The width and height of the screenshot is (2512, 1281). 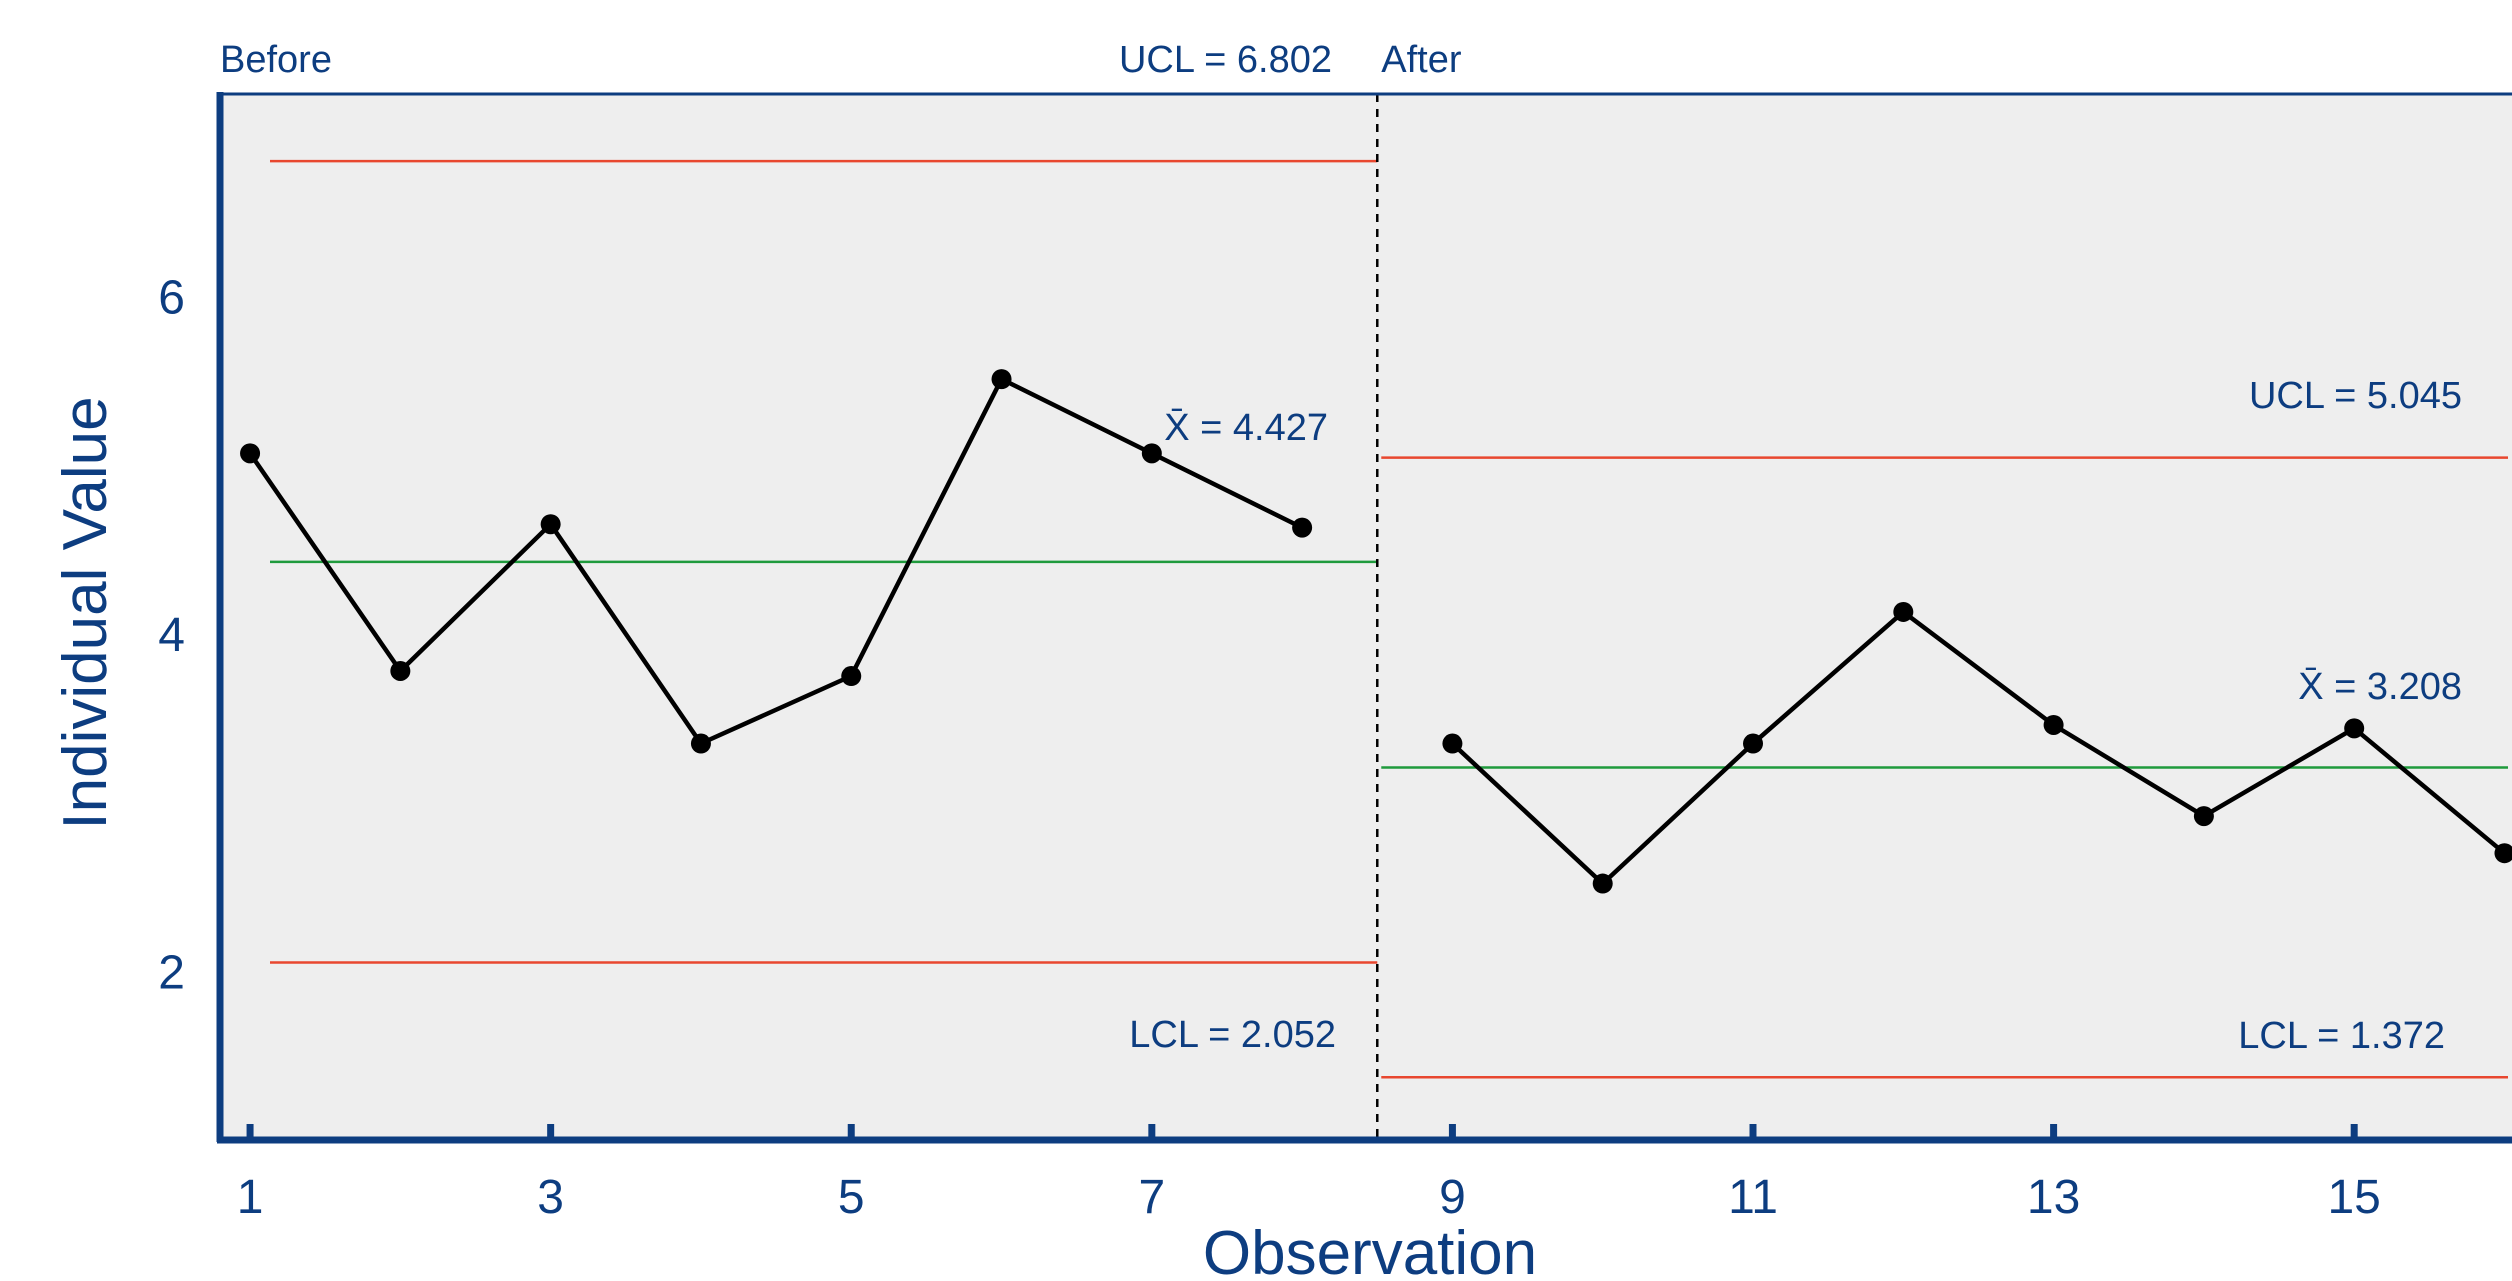 What do you see at coordinates (2341, 1036) in the screenshot?
I see `lcl-label-after: LCL = 1.372` at bounding box center [2341, 1036].